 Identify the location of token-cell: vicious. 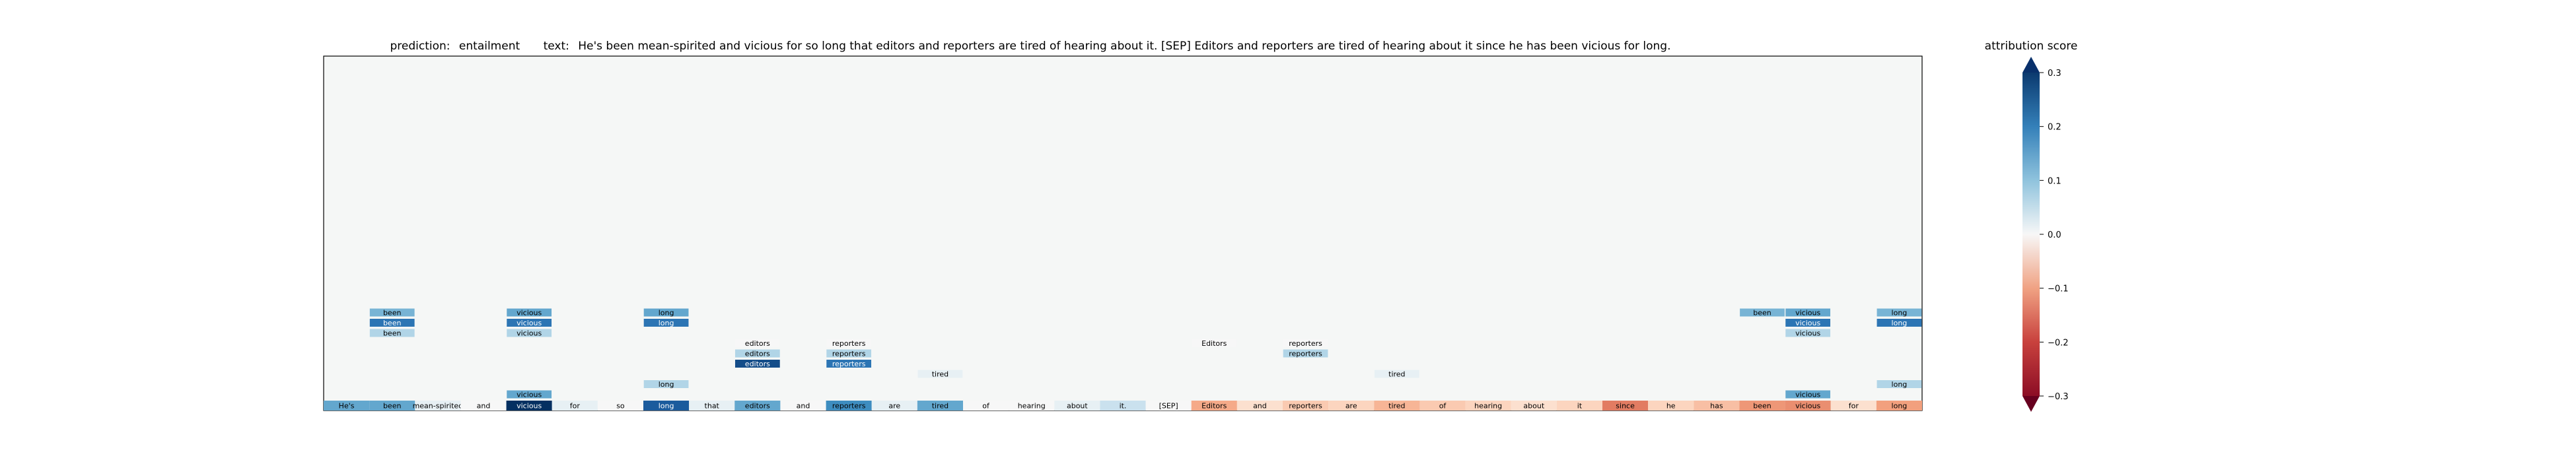
(1808, 406).